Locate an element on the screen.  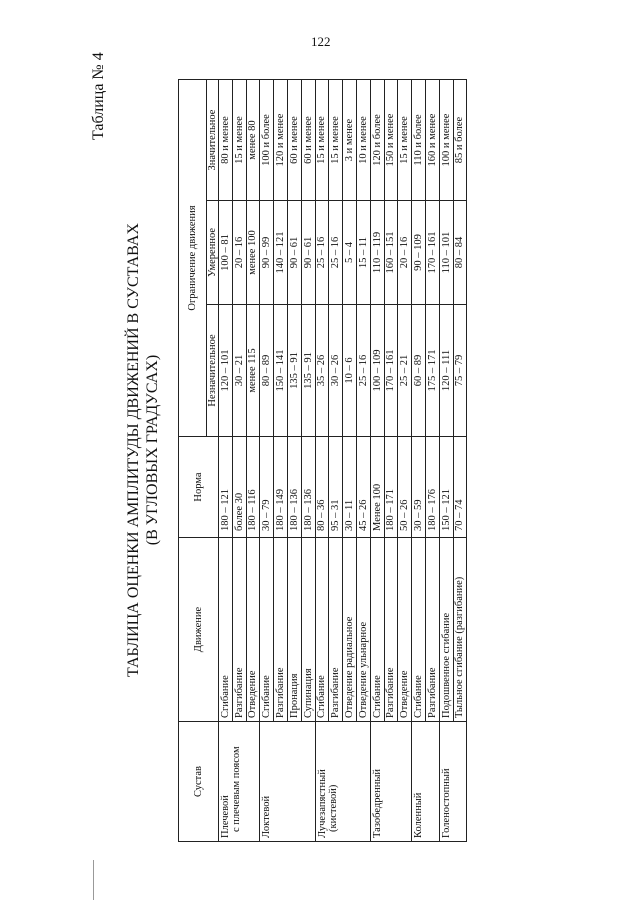
moderate-cell: 5 – 4 is located at coordinates (349, 252).